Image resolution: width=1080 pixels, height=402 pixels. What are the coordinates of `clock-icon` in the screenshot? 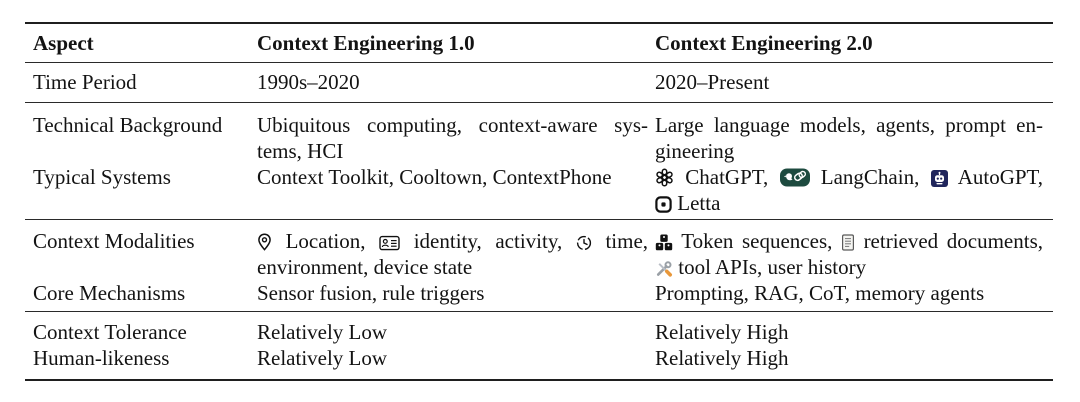 It's located at (584, 243).